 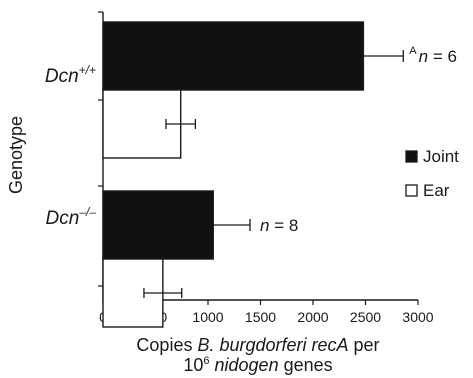 I want to click on x-axis-title-text: per, so click(x=364, y=345).